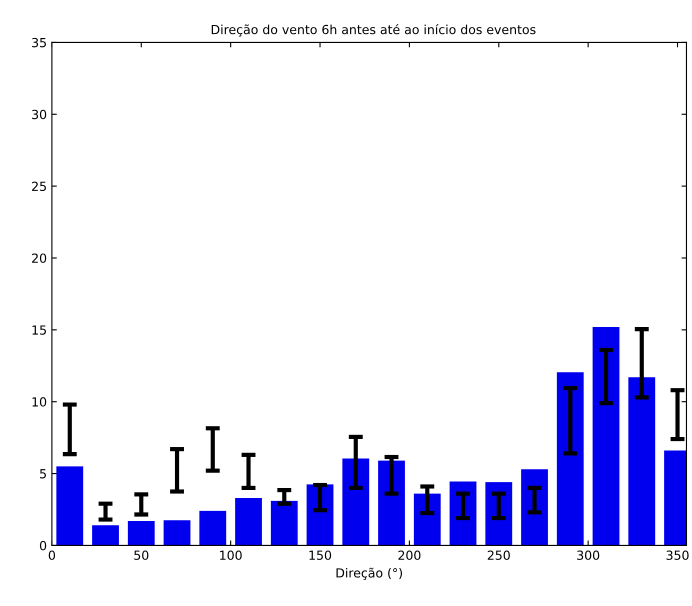  What do you see at coordinates (43, 473) in the screenshot?
I see `y-tick-label: 5` at bounding box center [43, 473].